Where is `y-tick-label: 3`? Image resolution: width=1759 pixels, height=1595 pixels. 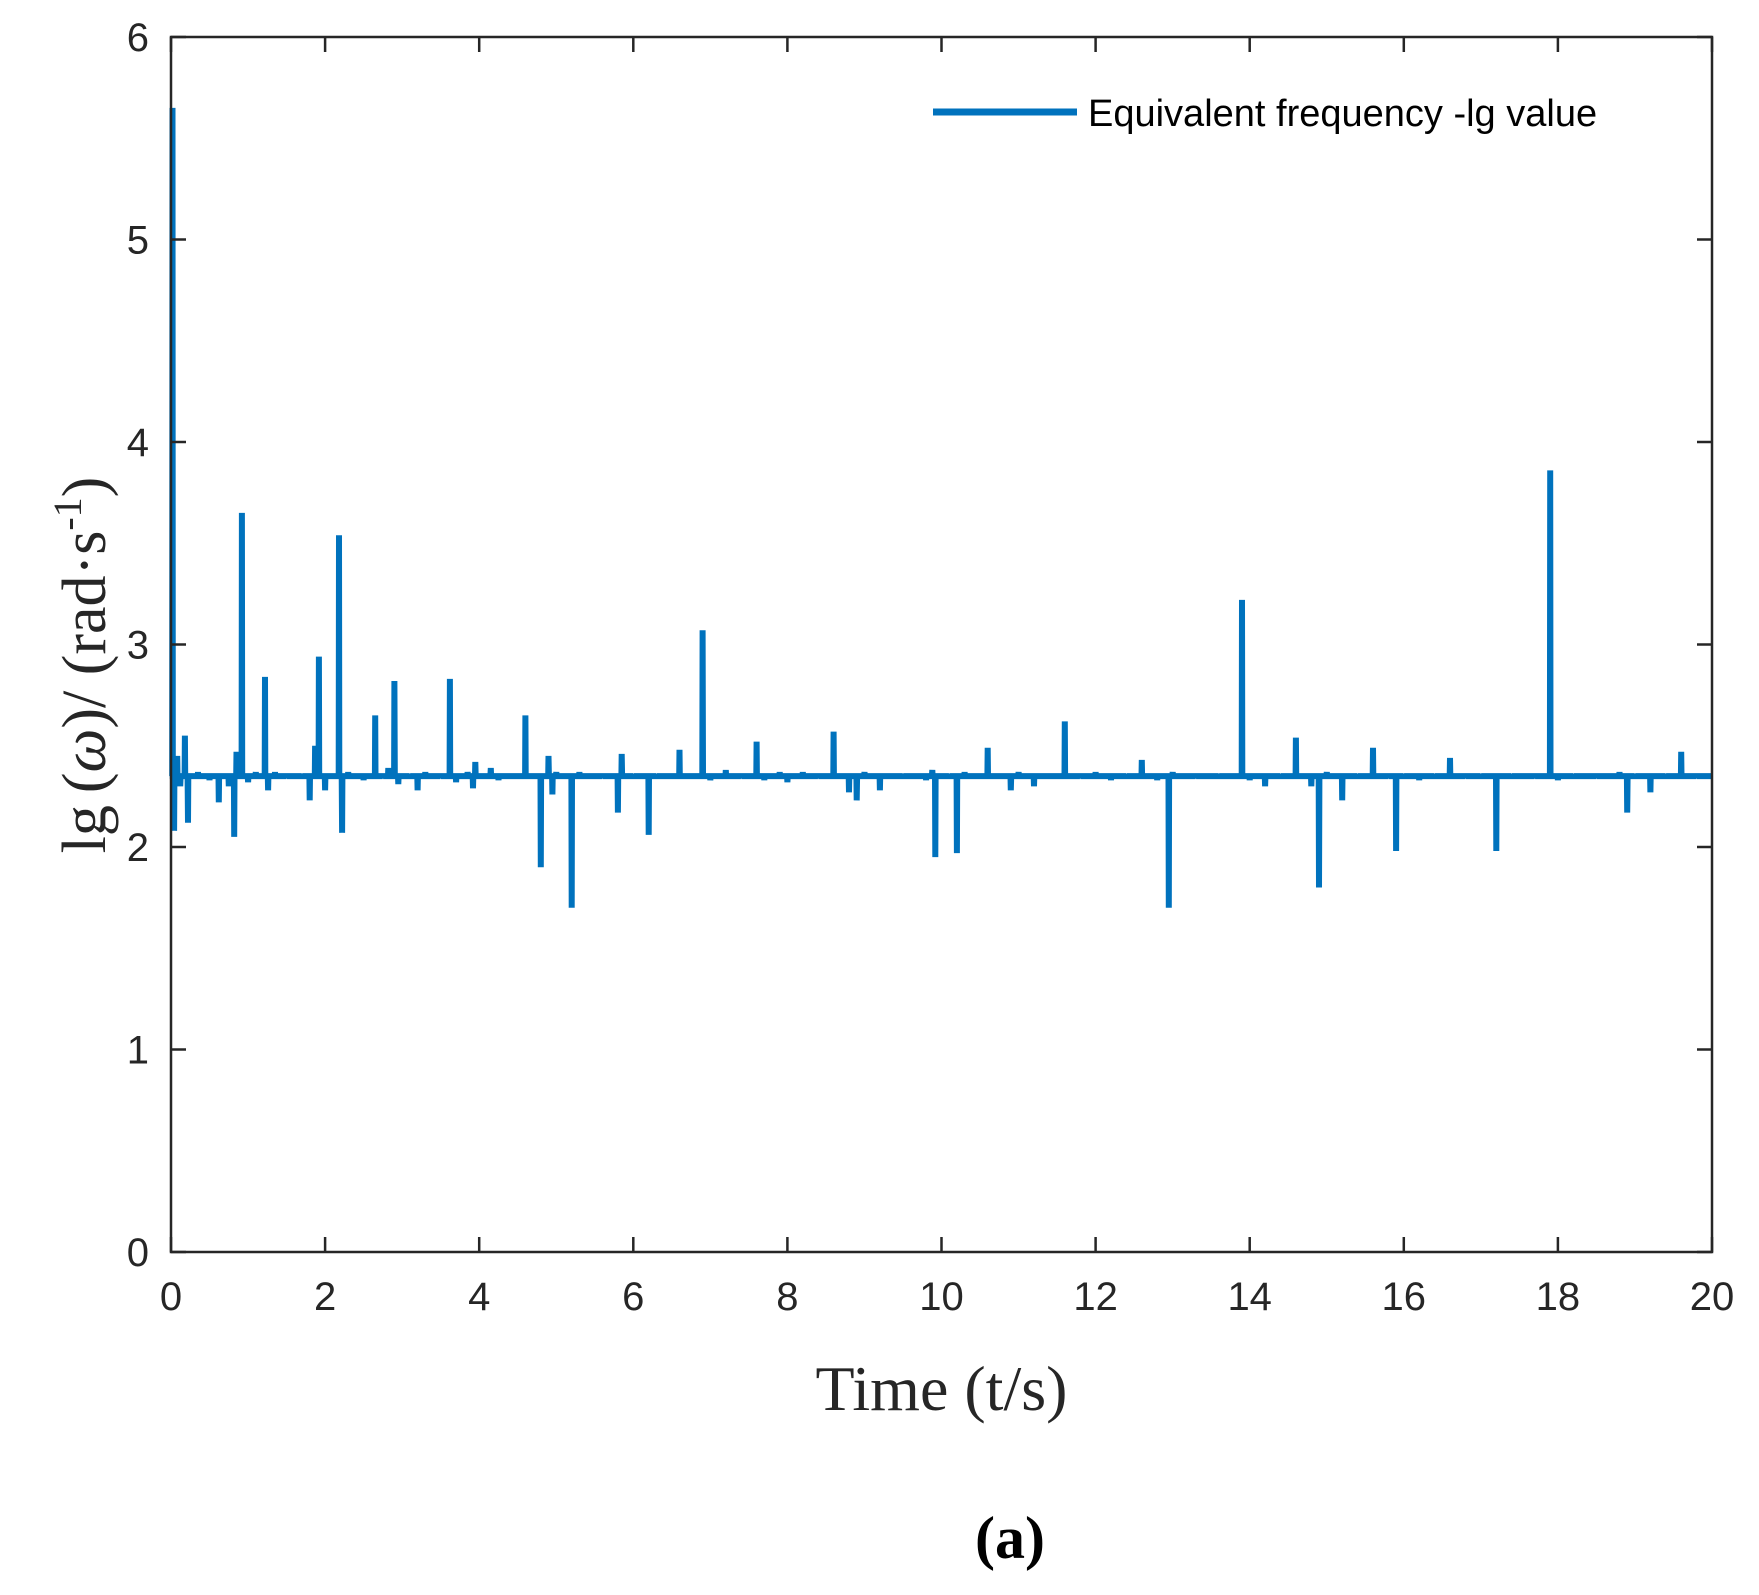 y-tick-label: 3 is located at coordinates (138, 646).